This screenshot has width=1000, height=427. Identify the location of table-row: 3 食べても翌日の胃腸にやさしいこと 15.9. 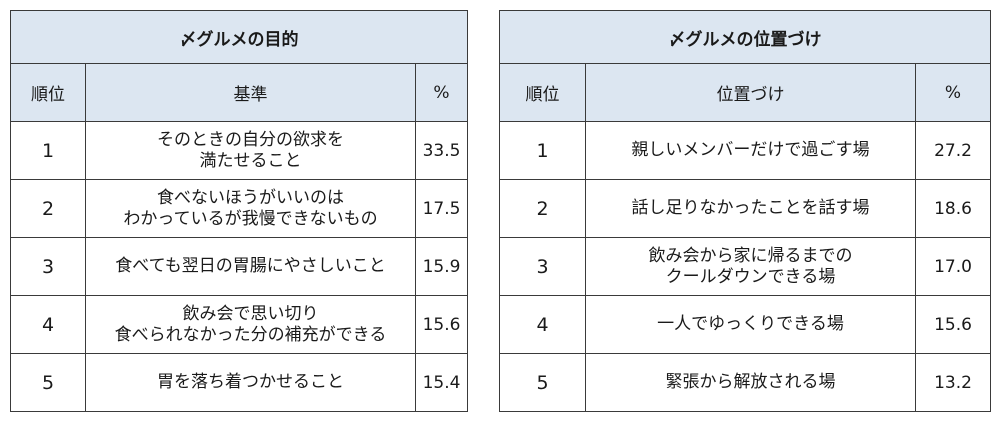
(239, 266).